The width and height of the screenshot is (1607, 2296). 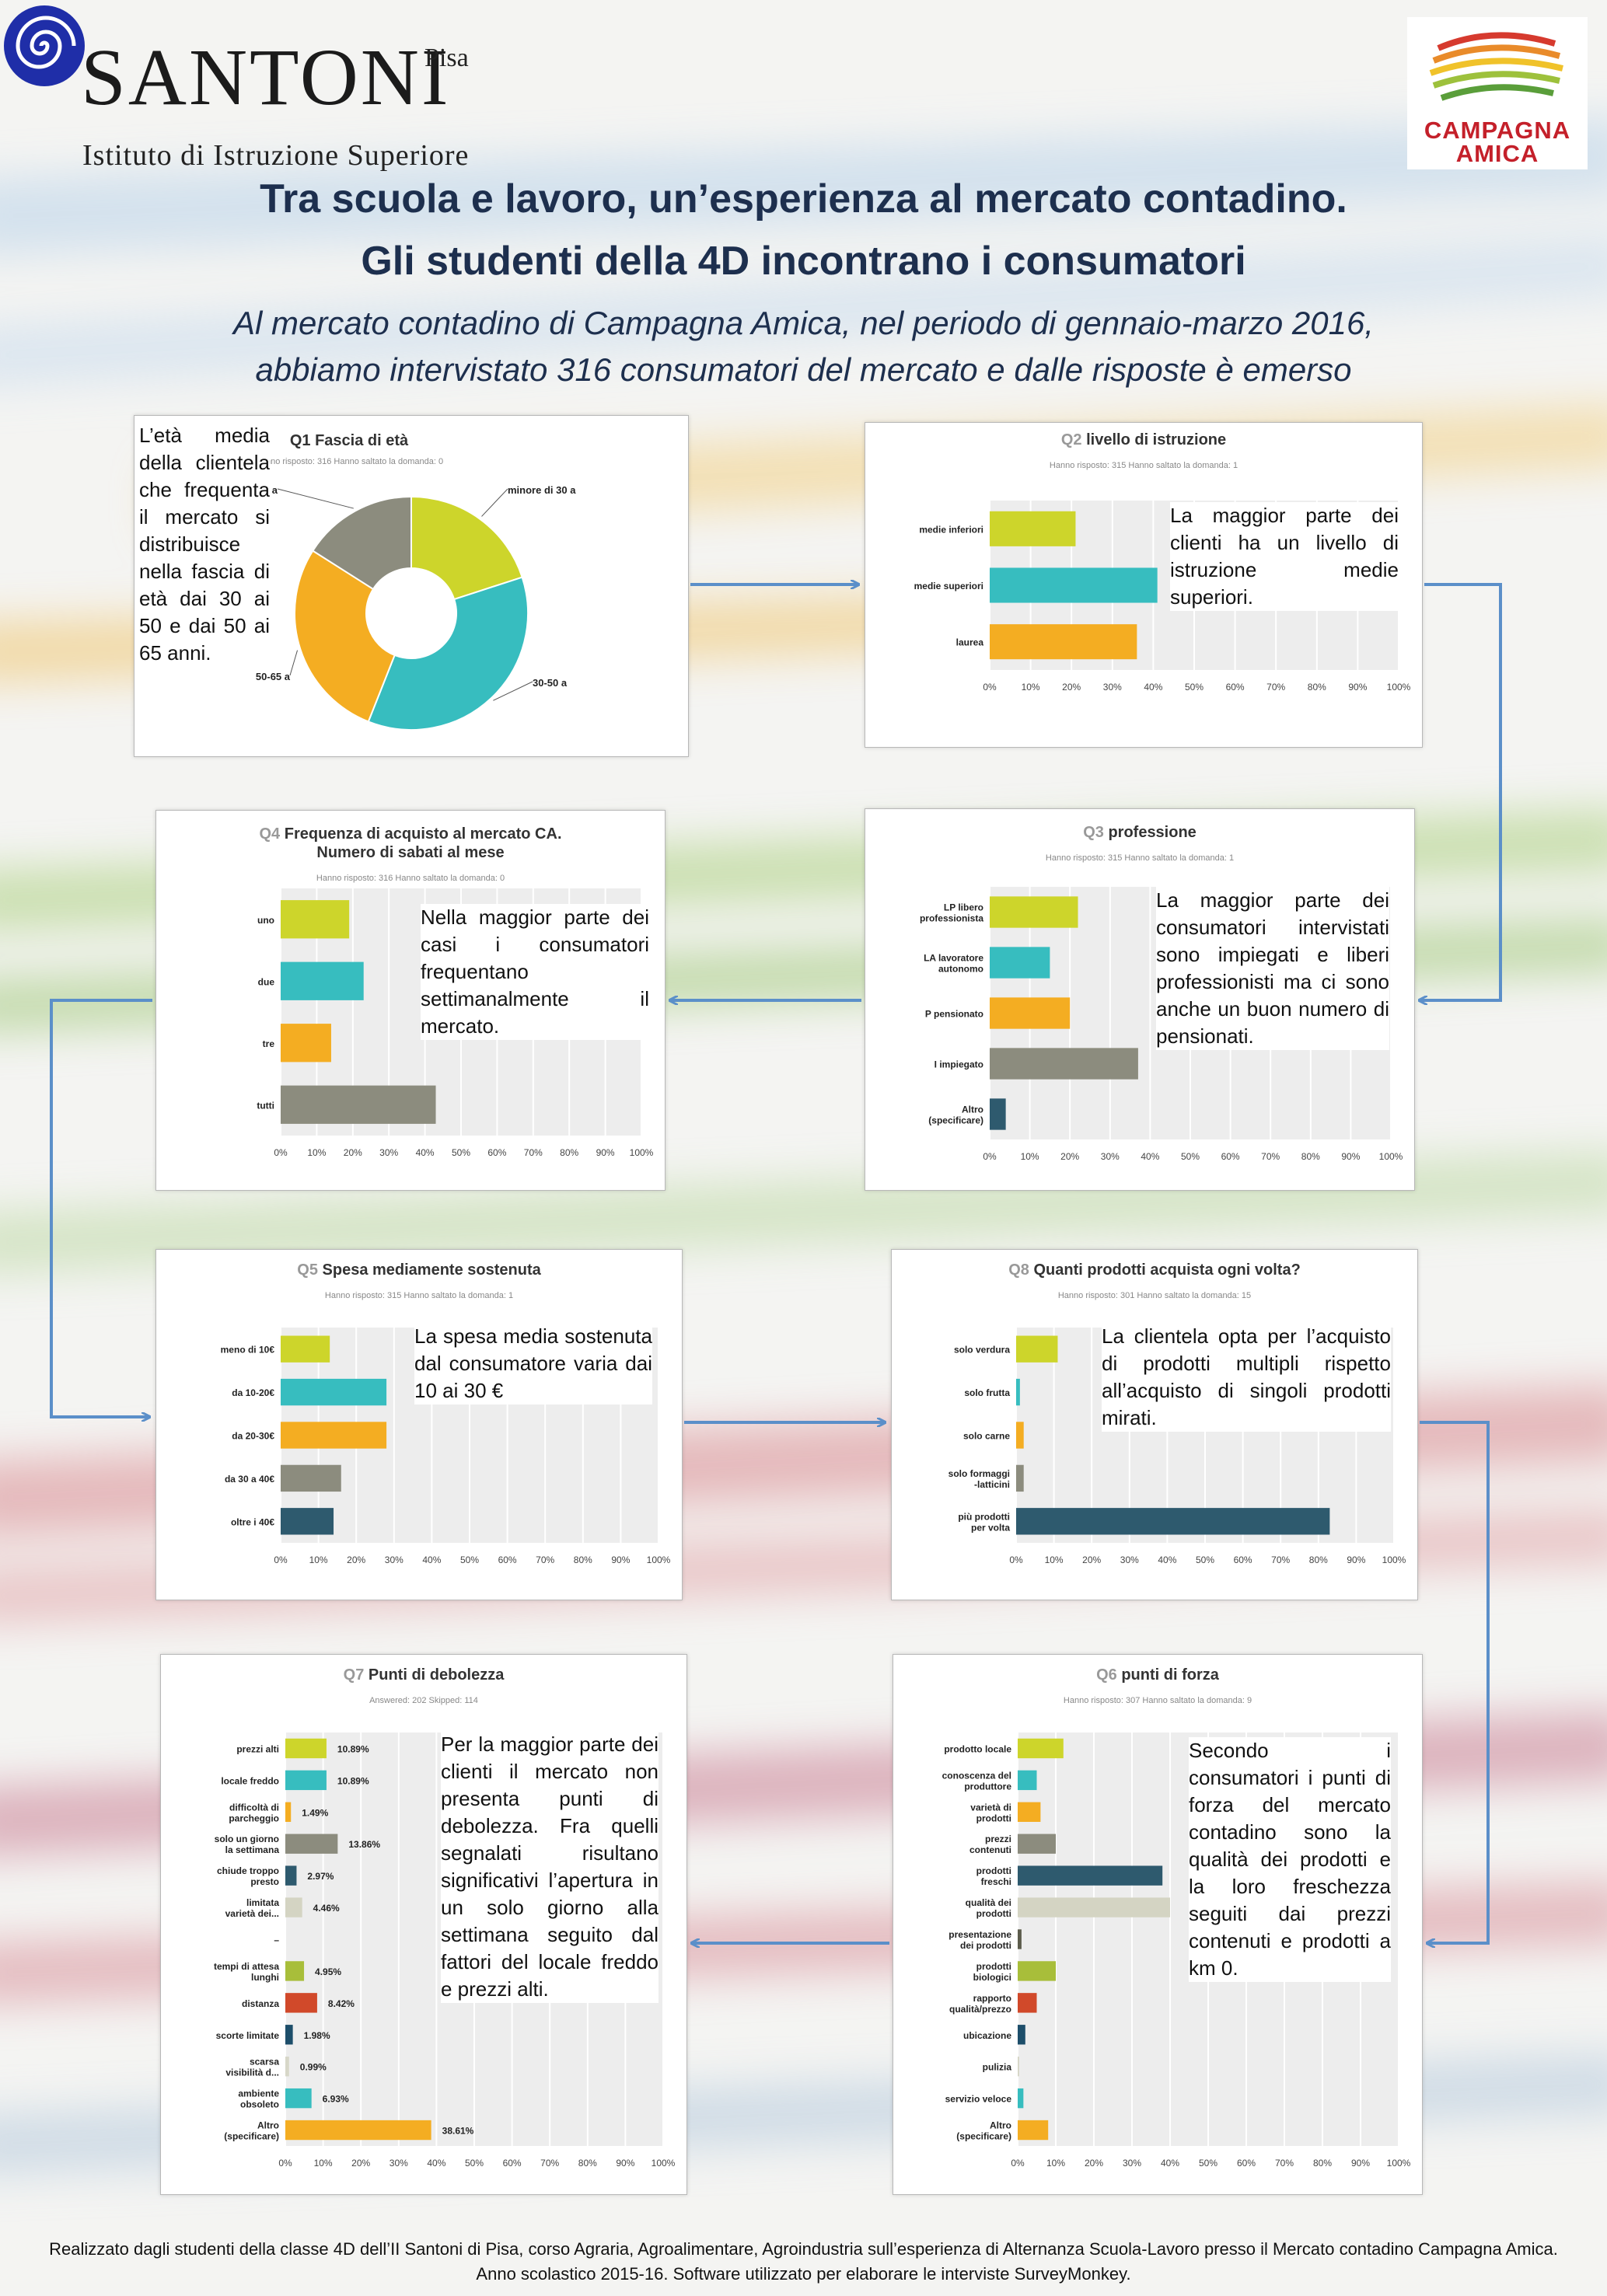 I want to click on tick-label-q4-10: 100%, so click(x=642, y=1152).